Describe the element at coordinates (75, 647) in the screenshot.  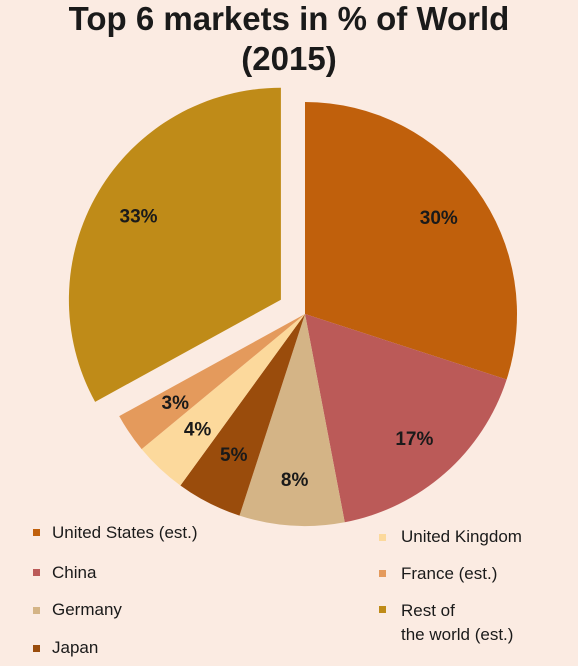
I see `legend-label-japan: Japan` at that location.